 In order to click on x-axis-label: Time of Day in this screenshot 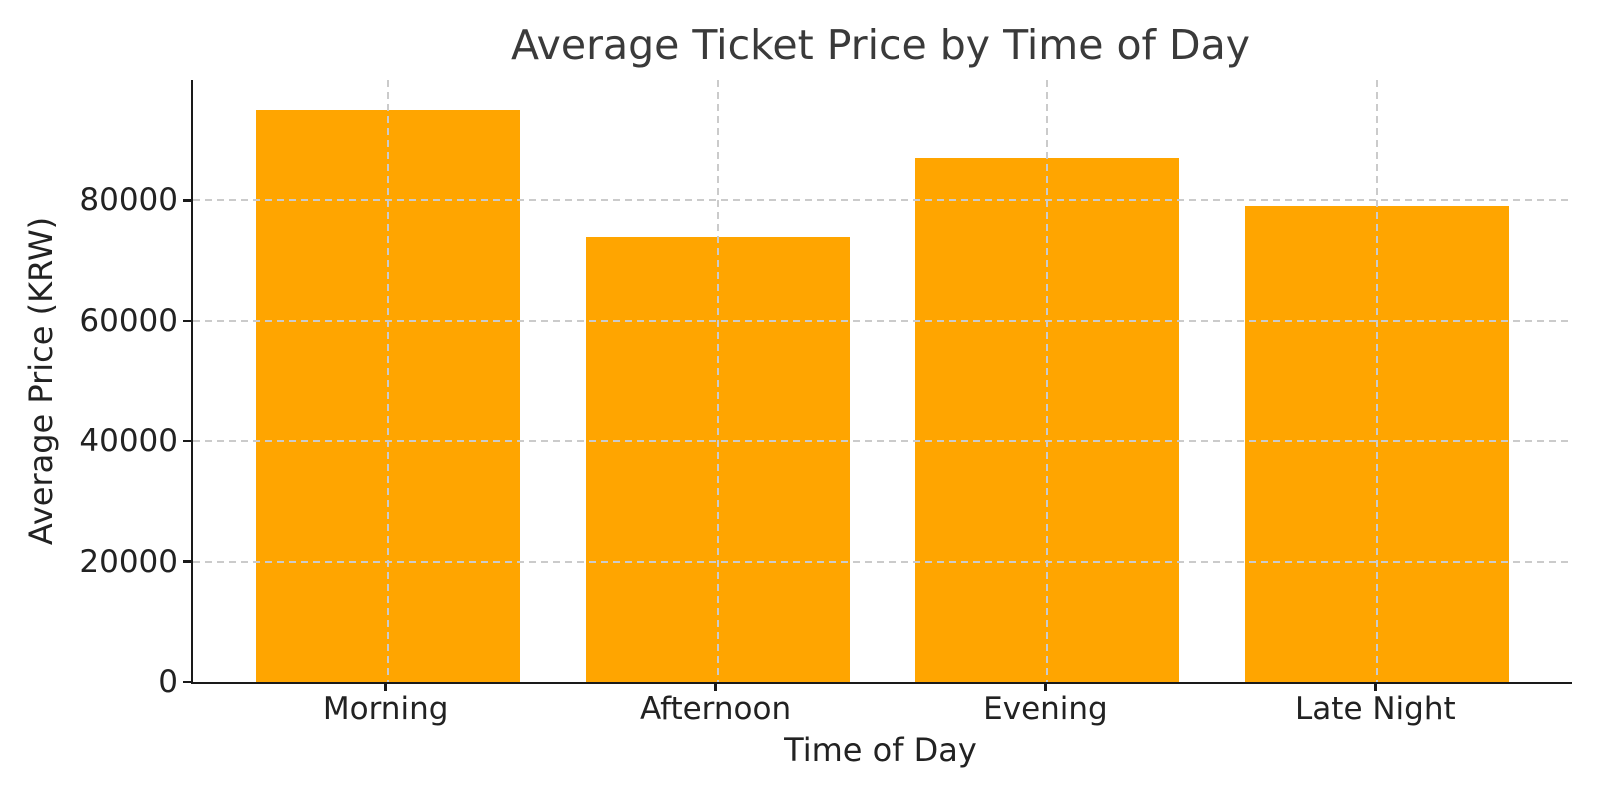, I will do `click(880, 750)`.